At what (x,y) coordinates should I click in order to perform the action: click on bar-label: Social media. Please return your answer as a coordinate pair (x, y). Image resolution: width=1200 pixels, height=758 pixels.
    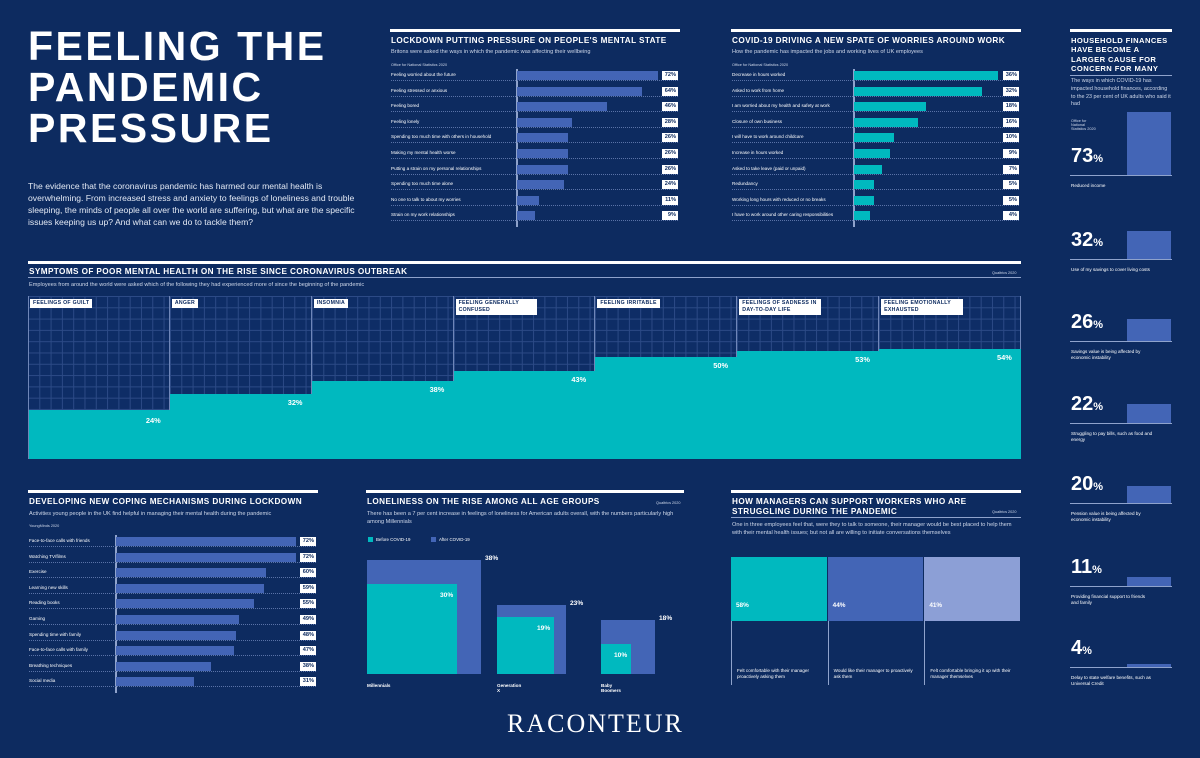
    Looking at the image, I should click on (42, 681).